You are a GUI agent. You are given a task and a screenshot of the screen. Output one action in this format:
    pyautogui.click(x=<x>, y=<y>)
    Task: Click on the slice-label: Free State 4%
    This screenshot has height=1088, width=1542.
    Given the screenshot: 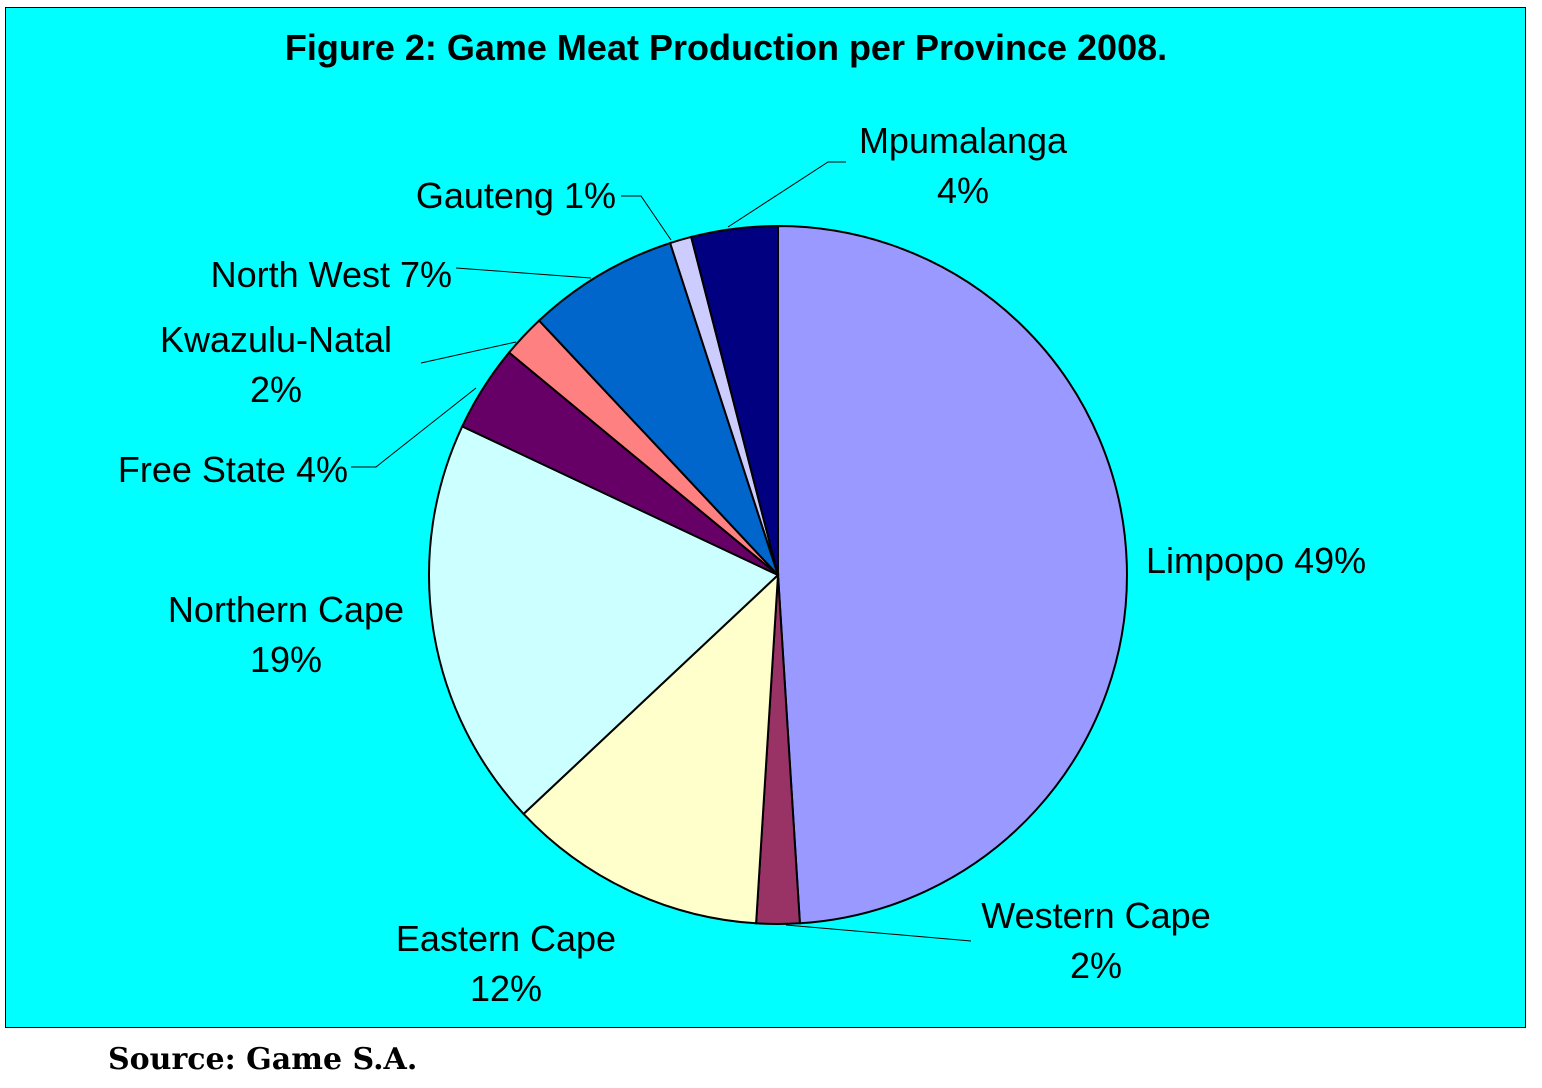 What is the action you would take?
    pyautogui.click(x=233, y=469)
    